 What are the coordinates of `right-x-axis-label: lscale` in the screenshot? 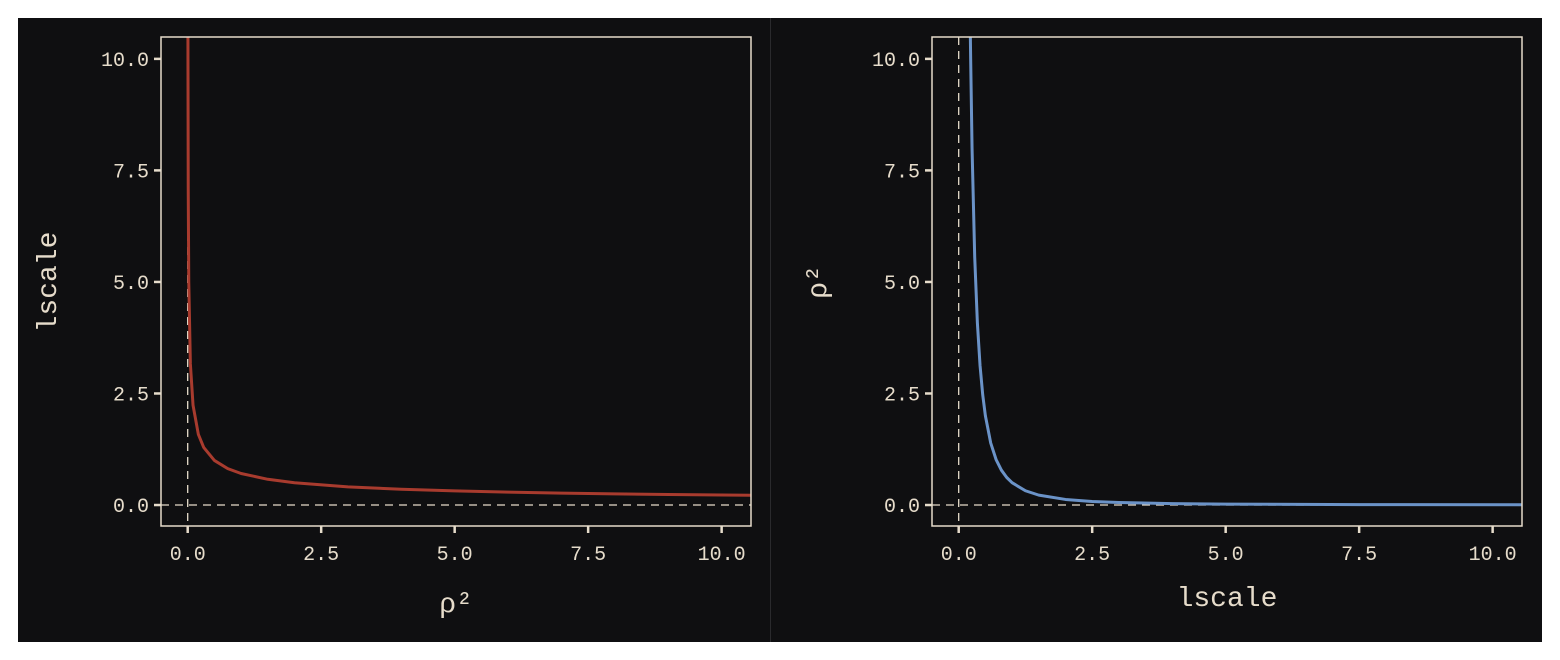 It's located at (1227, 599).